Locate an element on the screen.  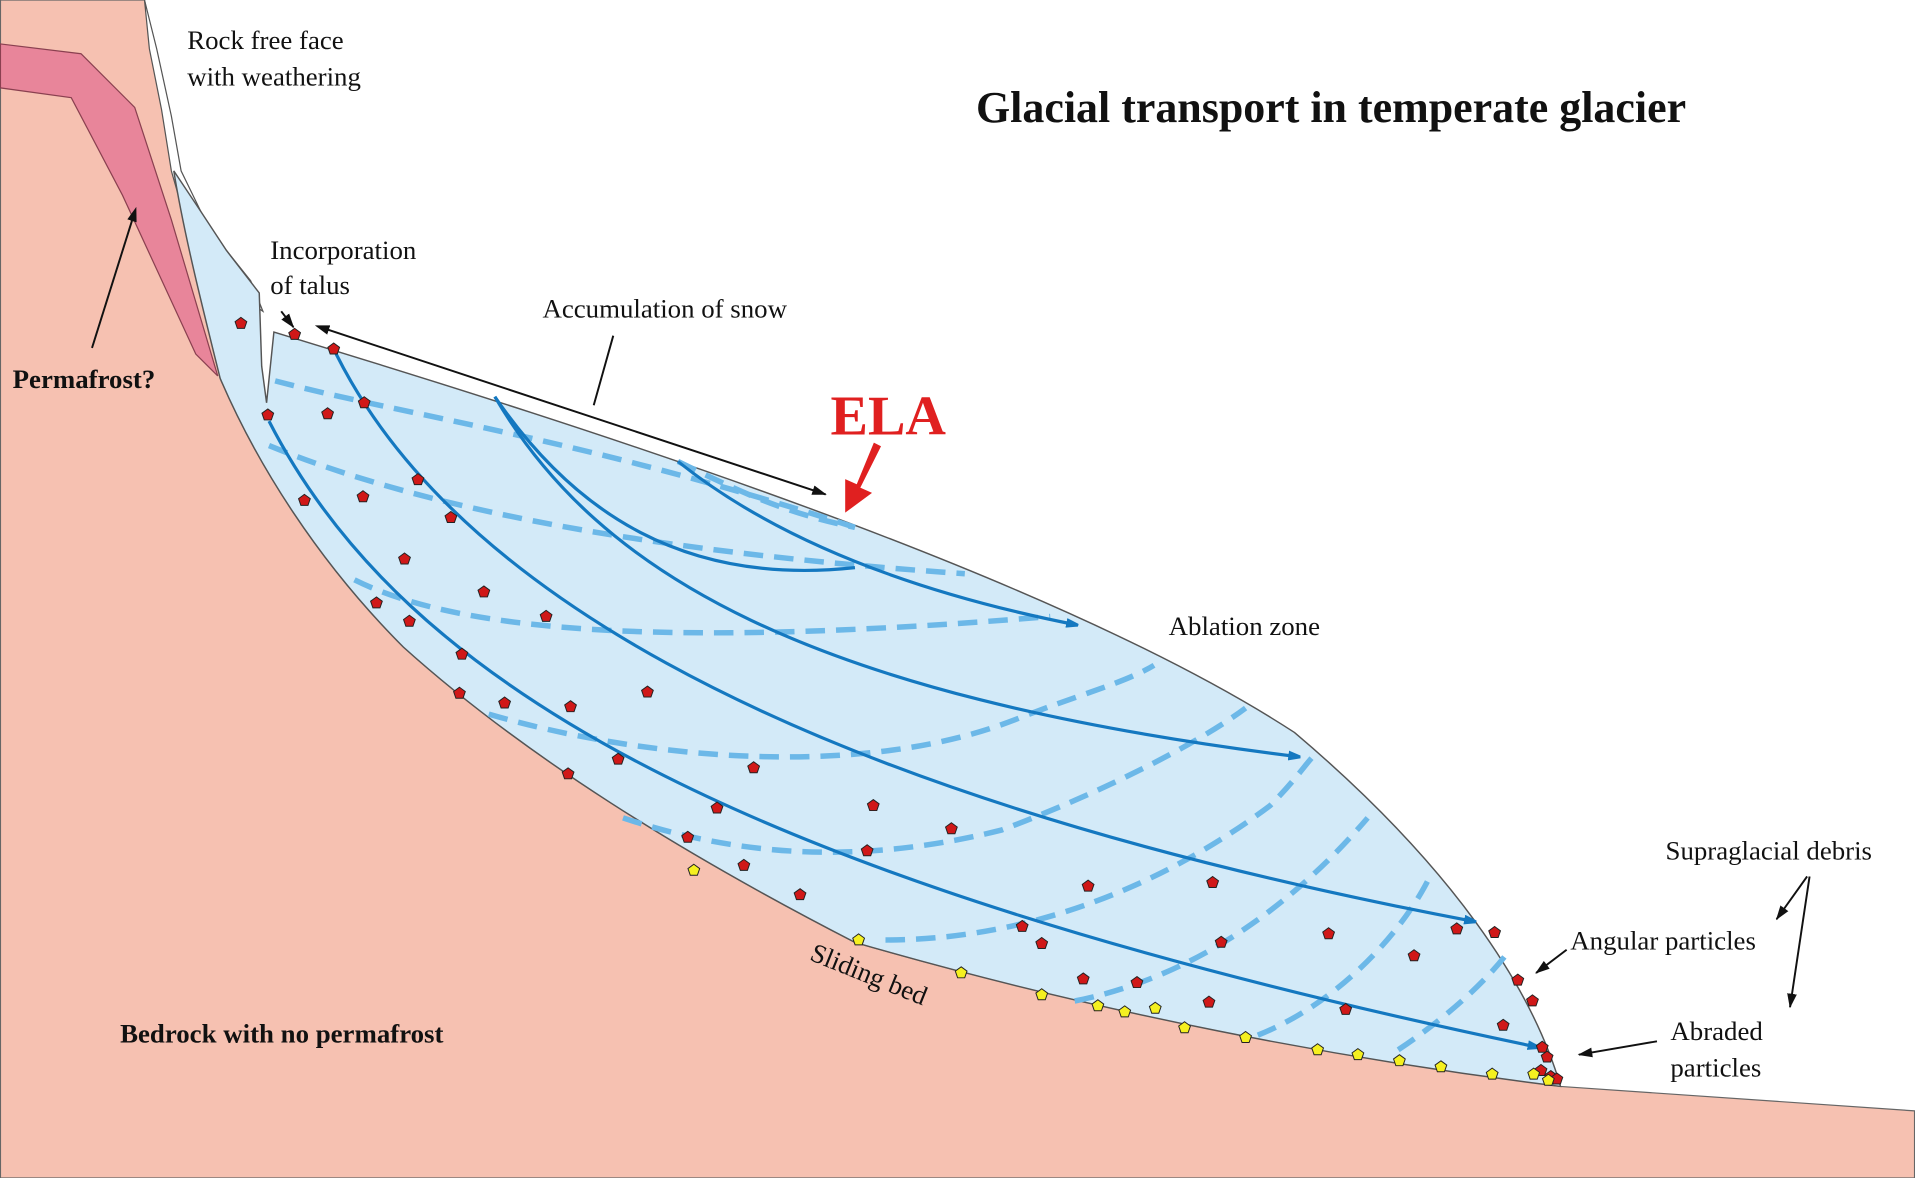
ela-arrow is located at coordinates (863, 477).